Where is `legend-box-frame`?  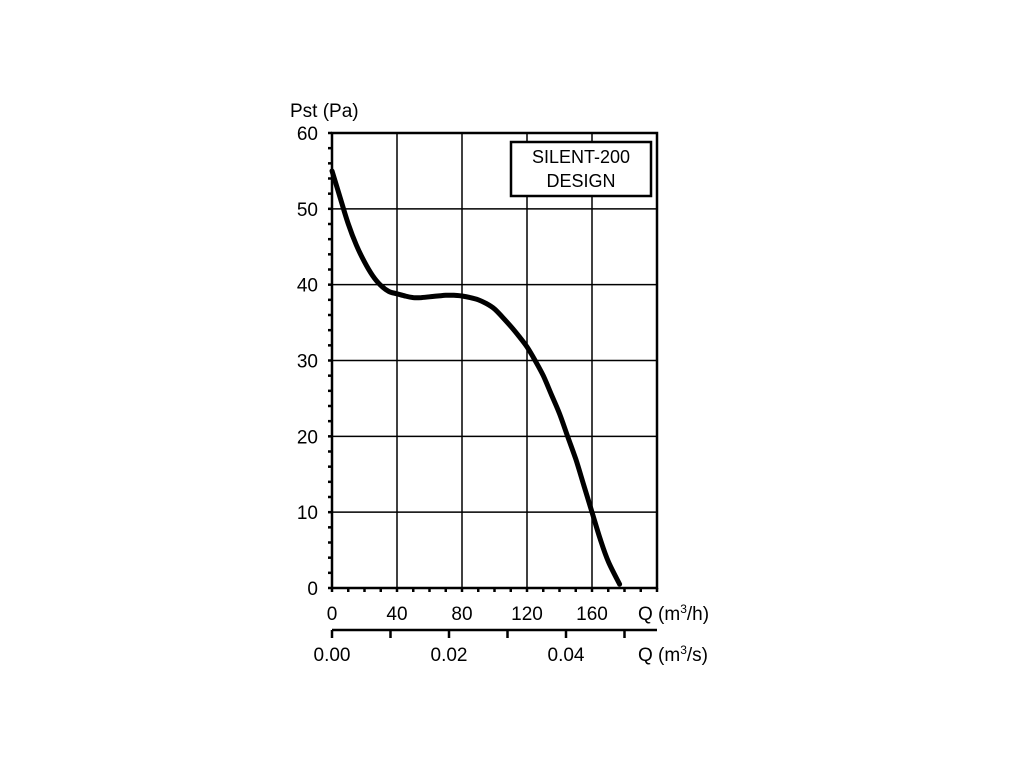 legend-box-frame is located at coordinates (581, 169).